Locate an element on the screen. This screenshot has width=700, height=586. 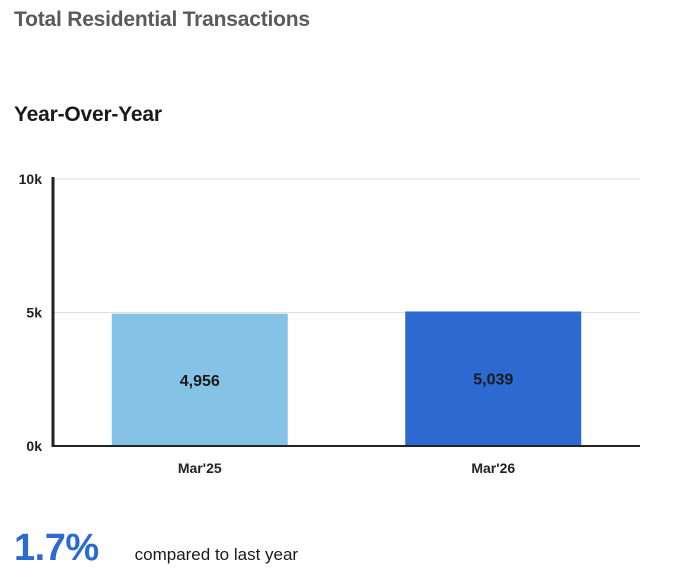
y-tick-label: 10k is located at coordinates (31, 179).